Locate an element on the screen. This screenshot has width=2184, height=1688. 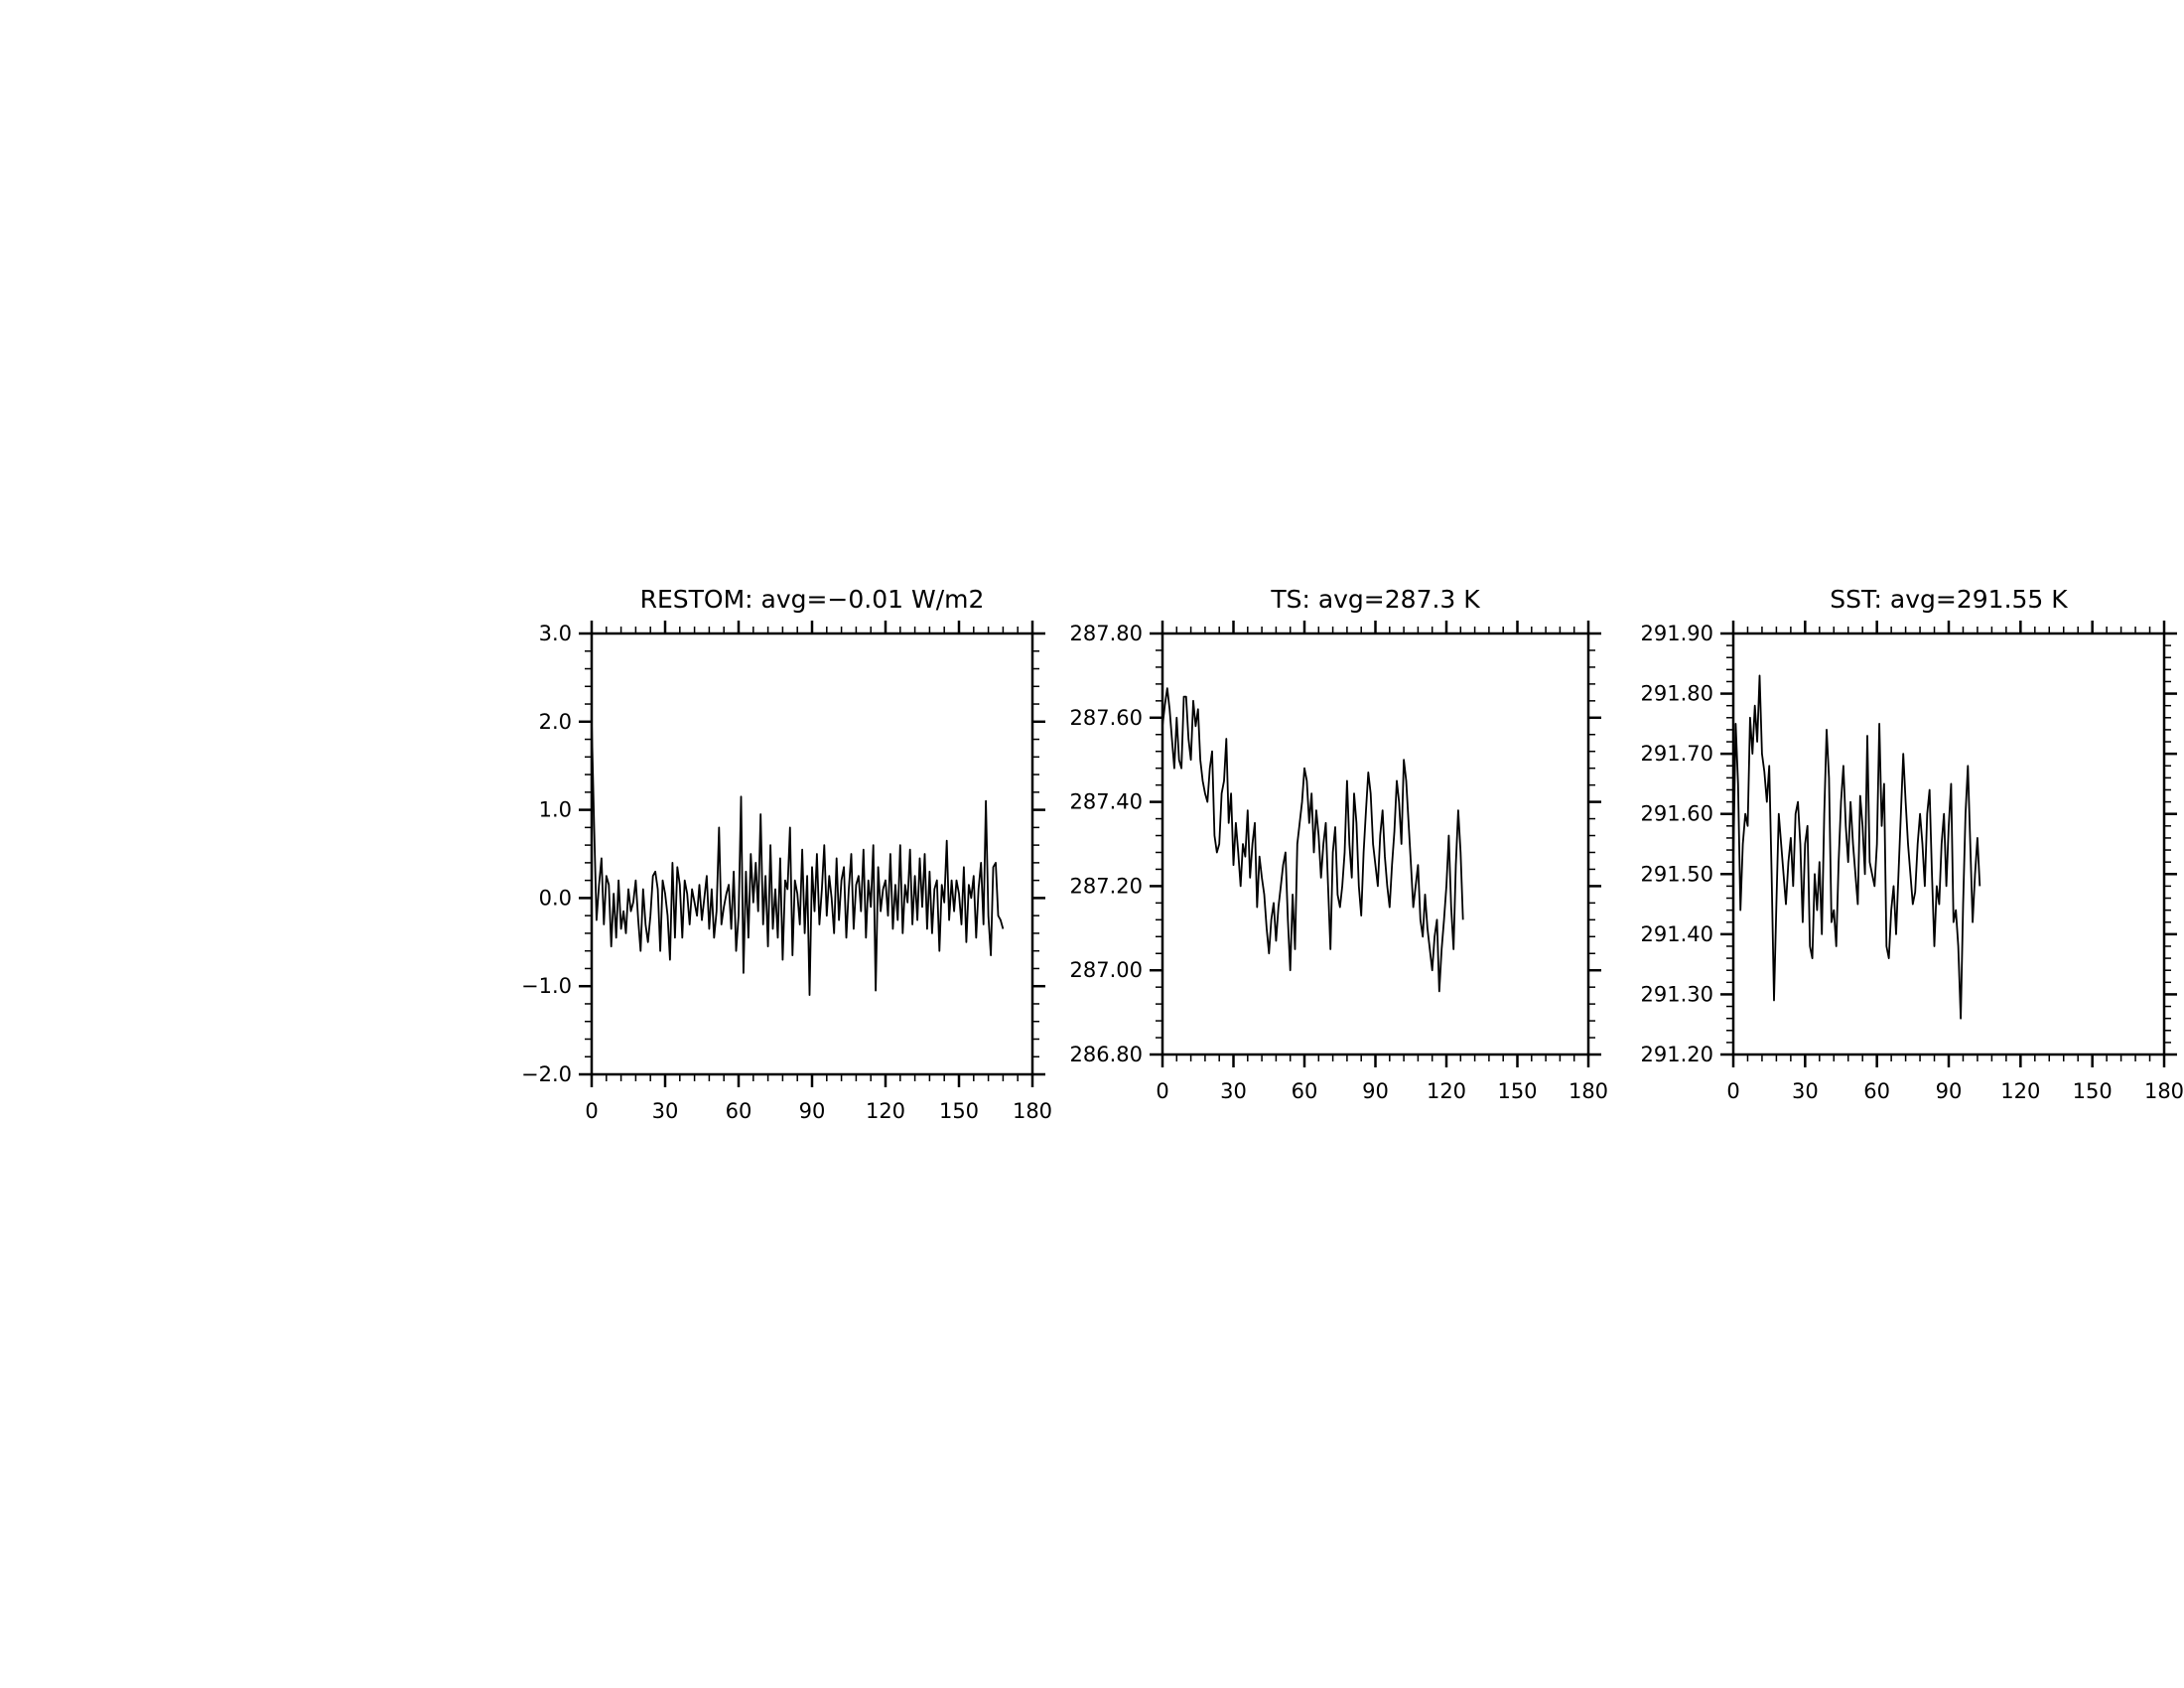
y-tick-label: −1.0 is located at coordinates (546, 986).